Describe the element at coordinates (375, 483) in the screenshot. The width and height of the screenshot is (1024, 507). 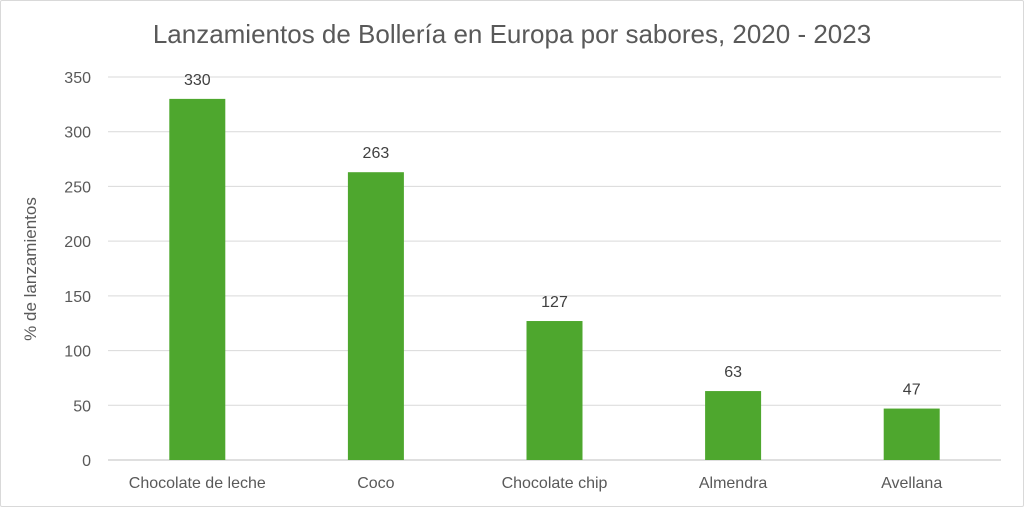
I see `x-category-label-1: Coco` at that location.